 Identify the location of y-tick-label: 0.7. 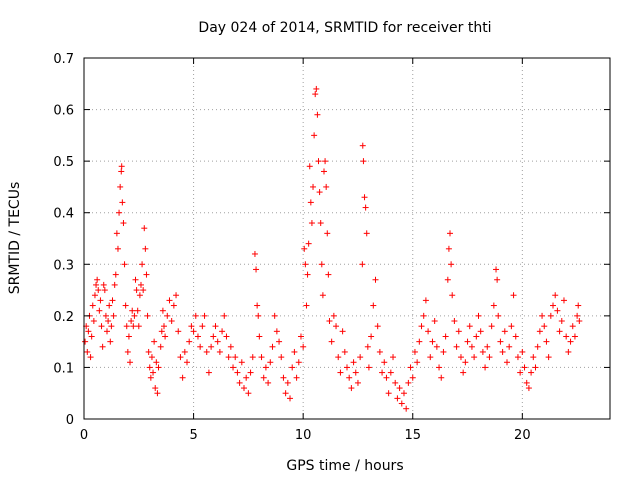
(63, 59).